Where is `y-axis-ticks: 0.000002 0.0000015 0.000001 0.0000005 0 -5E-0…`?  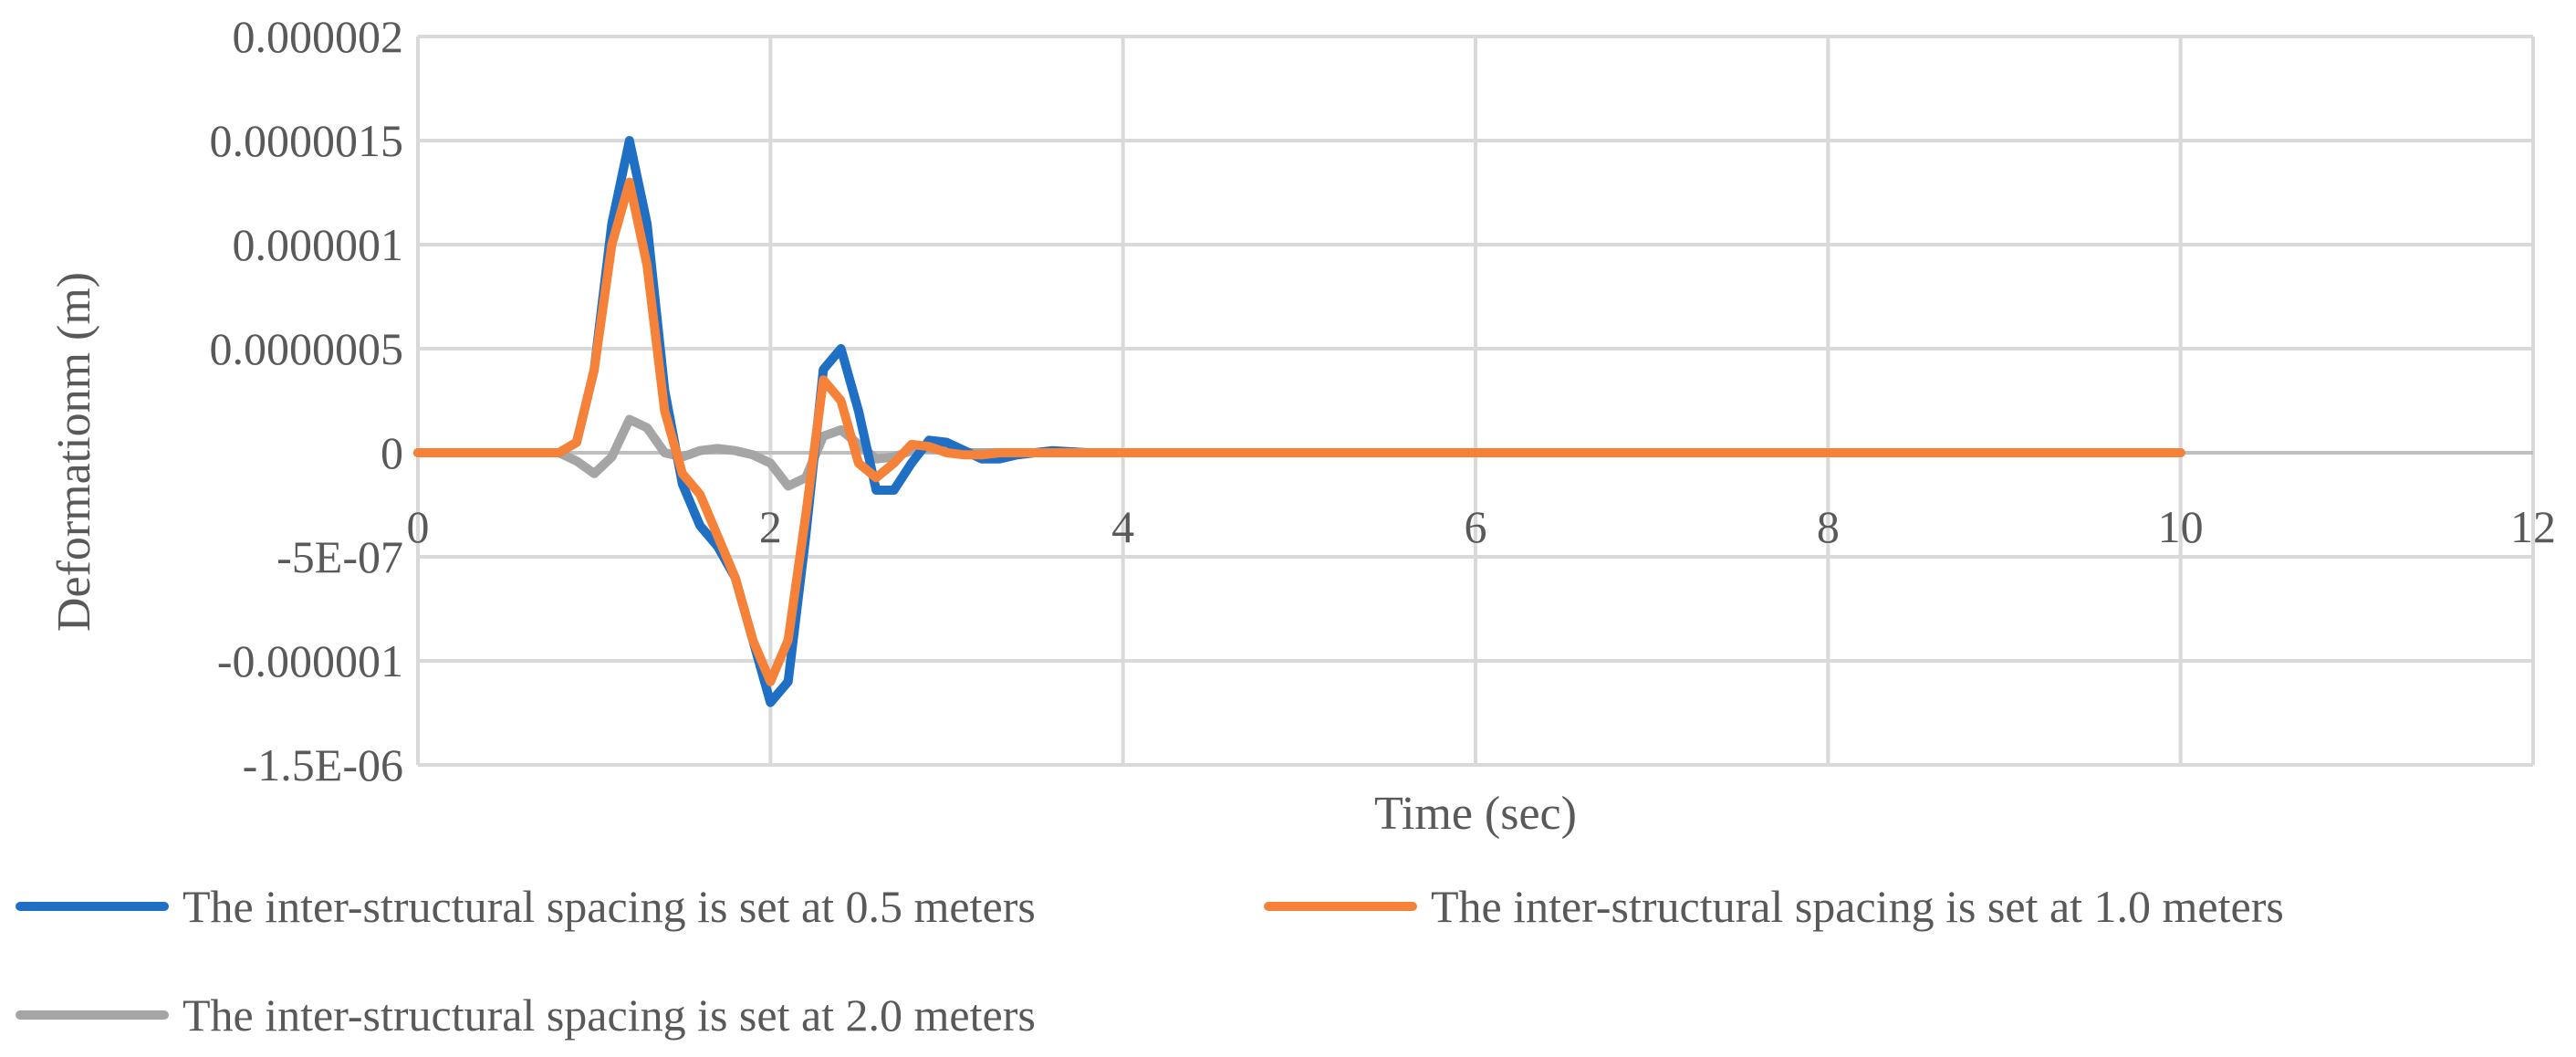 y-axis-ticks: 0.000002 0.0000015 0.000001 0.0000005 0 -5E-0… is located at coordinates (307, 400).